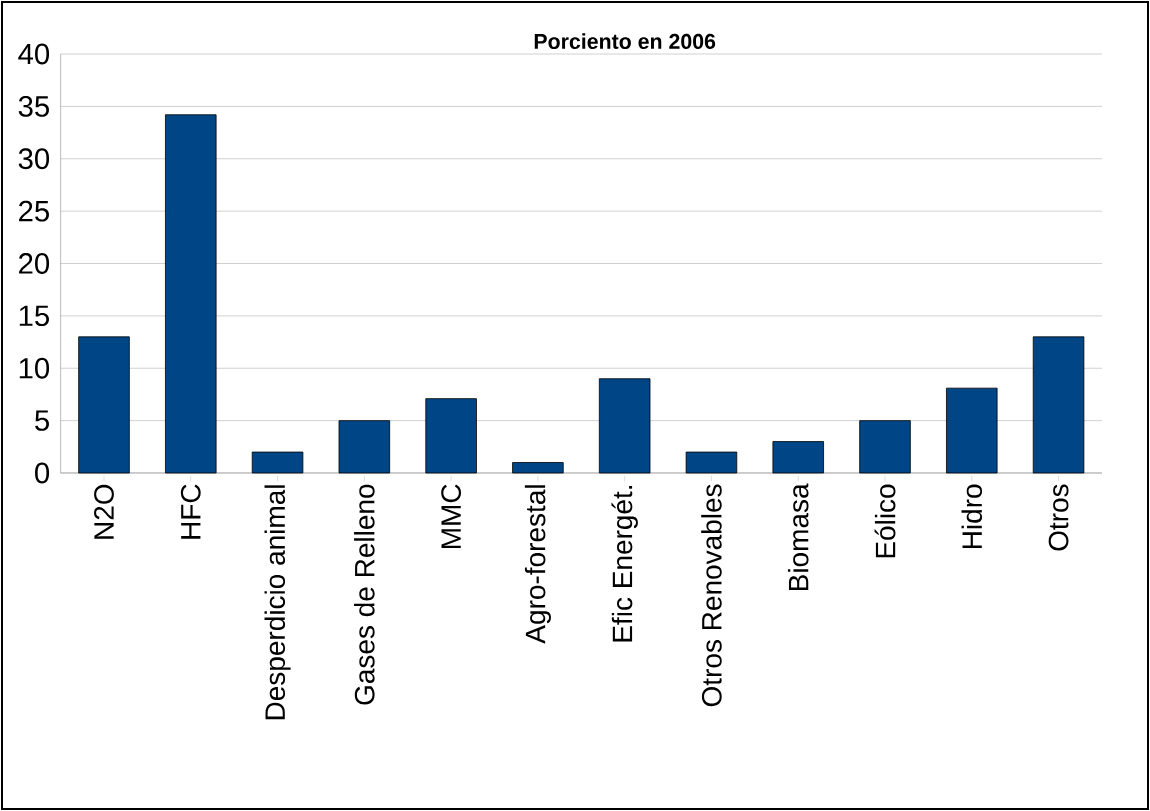  I want to click on x-tick-label: Otros Renovables, so click(711, 595).